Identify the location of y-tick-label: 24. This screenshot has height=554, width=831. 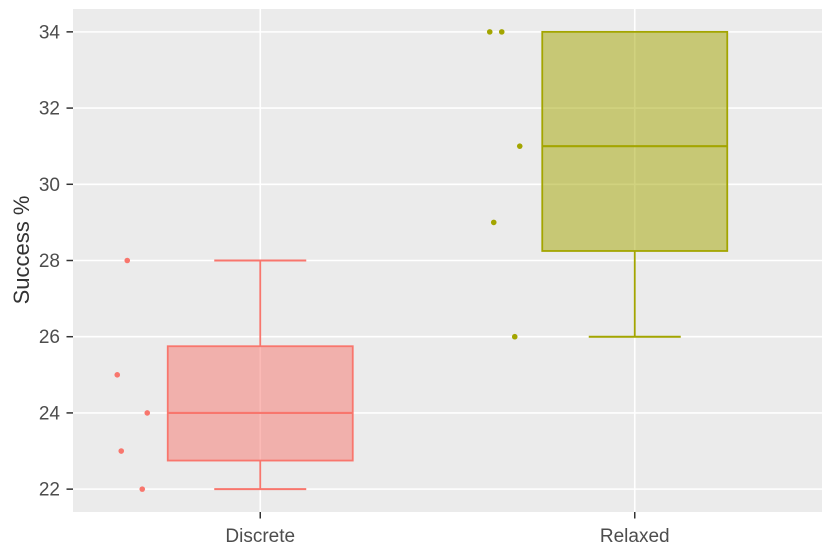
(50, 413).